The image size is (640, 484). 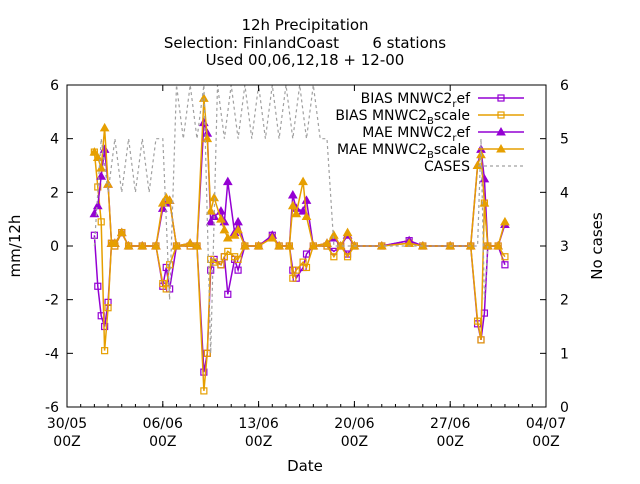 What do you see at coordinates (416, 100) in the screenshot?
I see `legend-label: BIAS MNWC2ref` at bounding box center [416, 100].